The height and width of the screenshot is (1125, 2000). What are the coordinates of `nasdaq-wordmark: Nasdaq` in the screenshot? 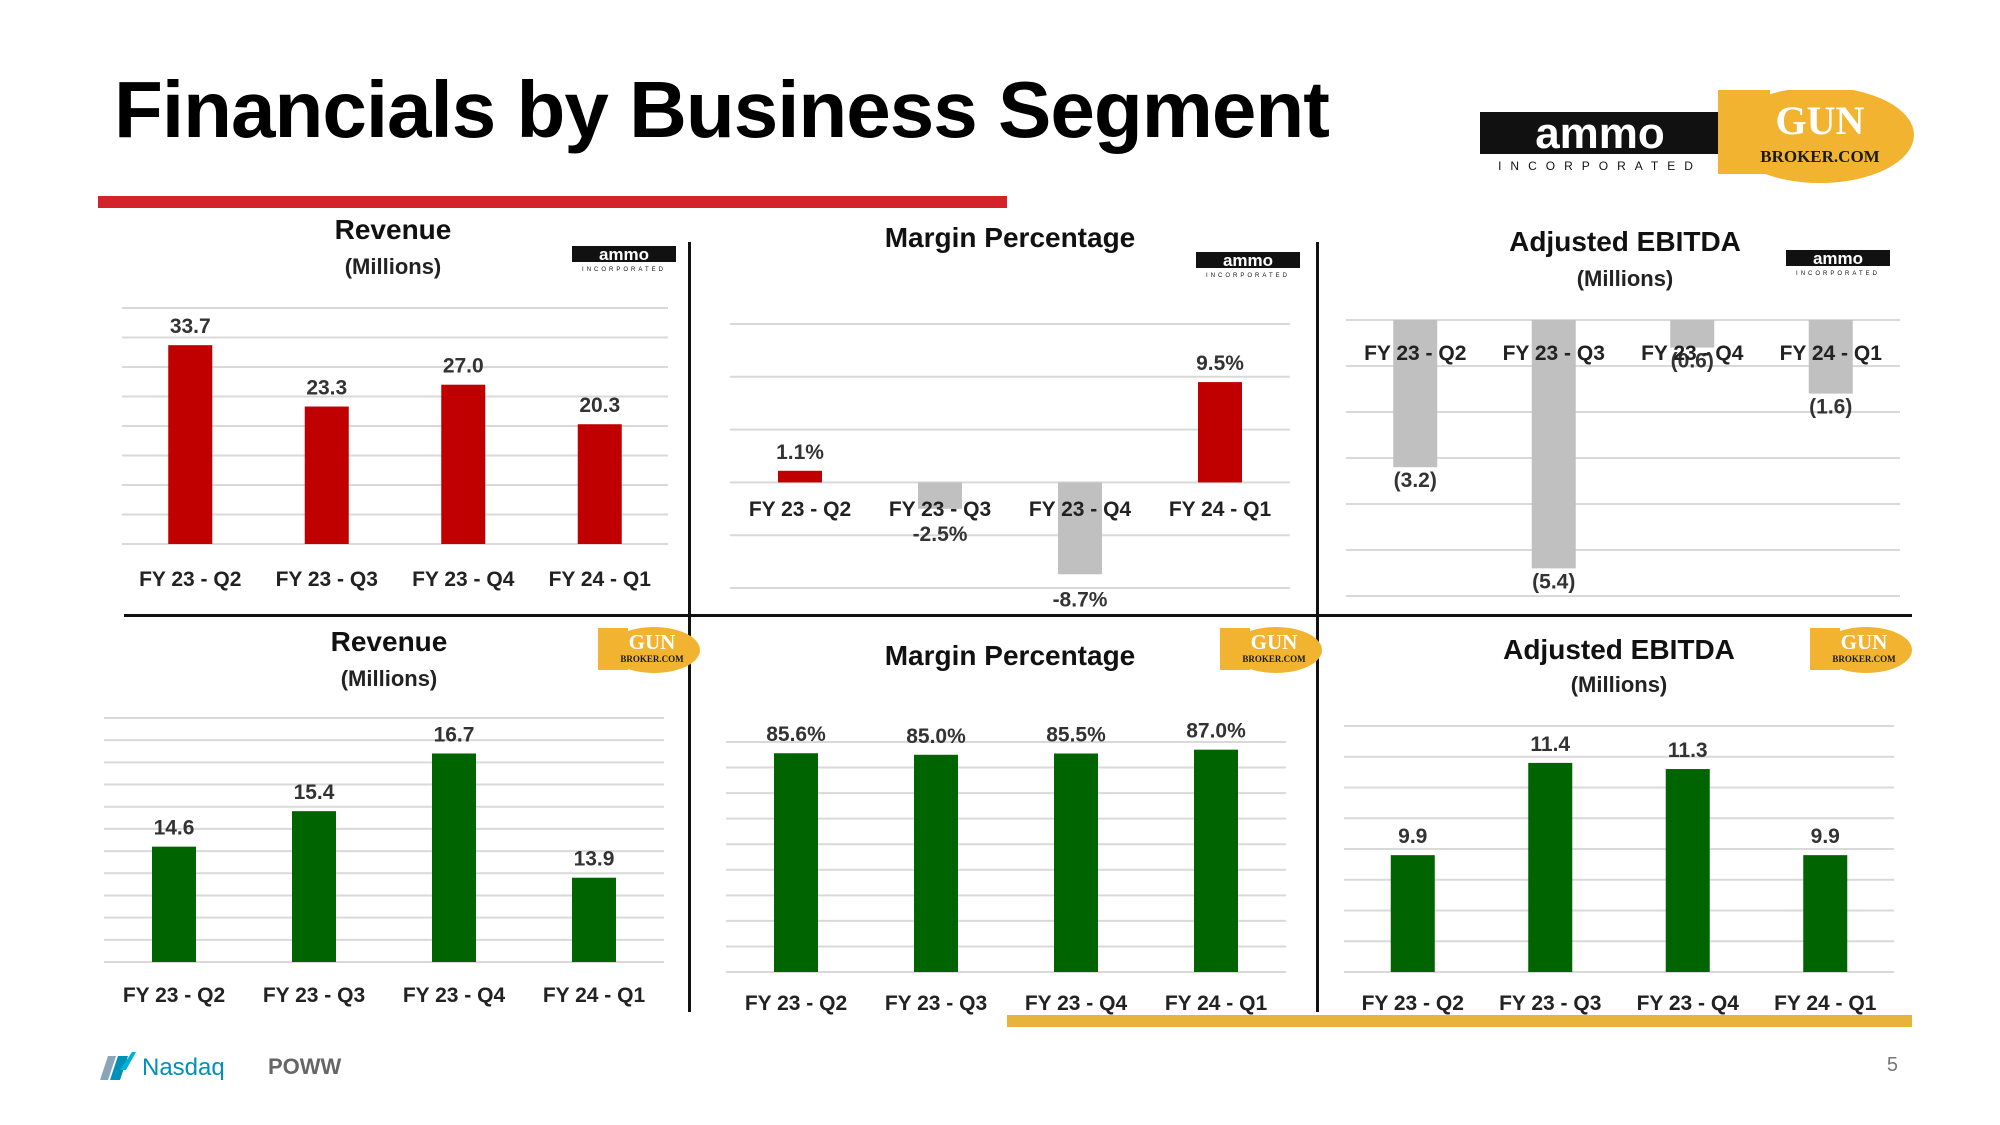 It's located at (183, 1067).